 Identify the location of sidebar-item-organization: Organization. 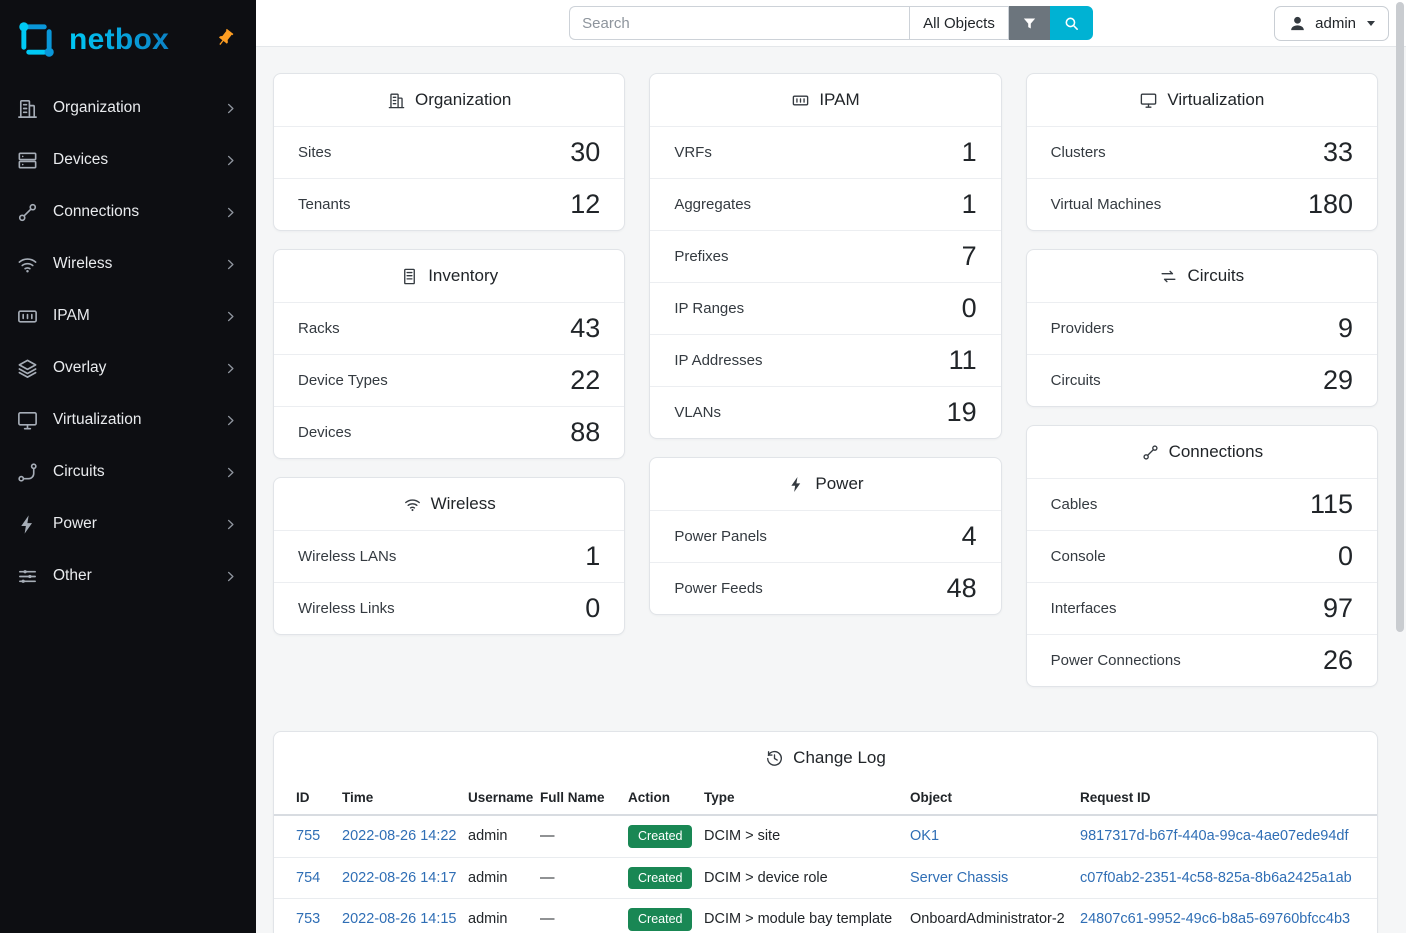
(128, 108).